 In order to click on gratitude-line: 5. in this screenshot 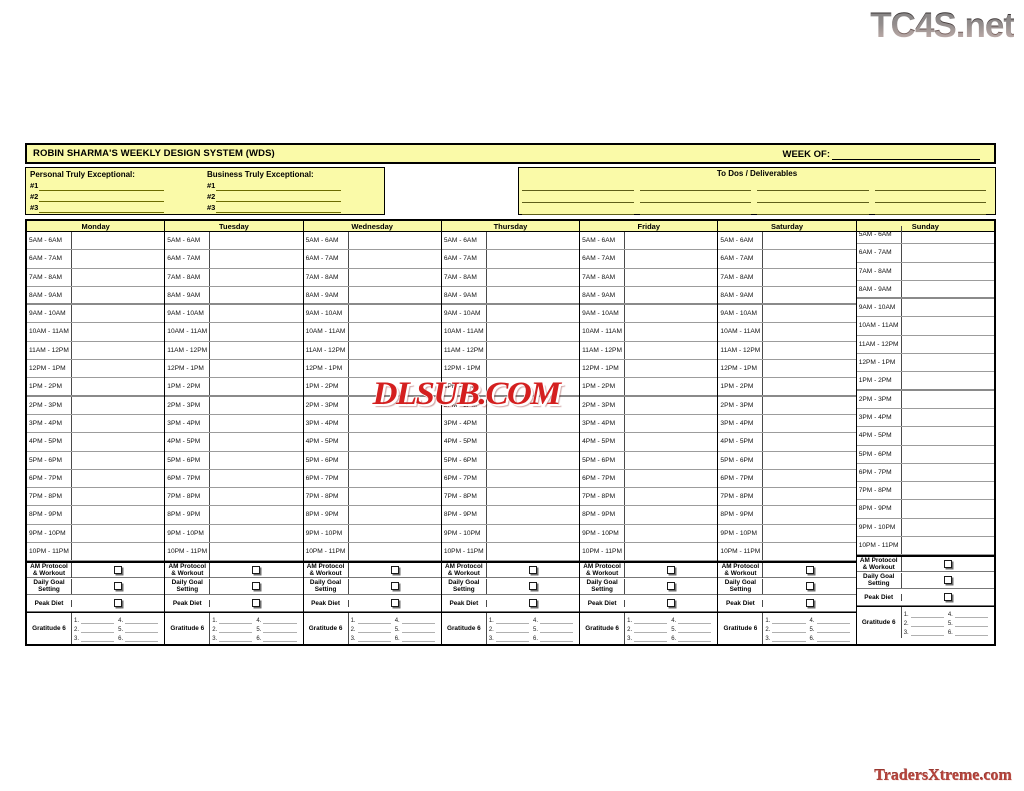, I will do `click(693, 629)`.